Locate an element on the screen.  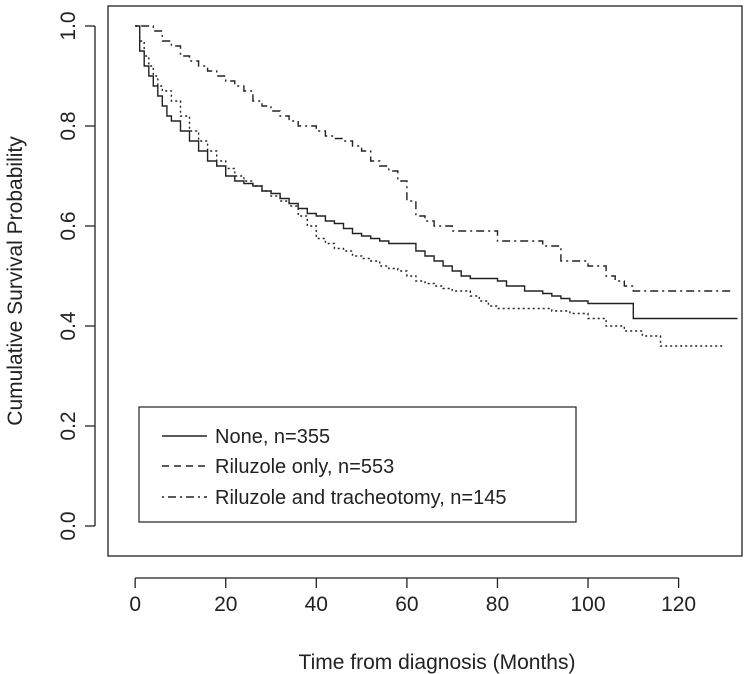
legend-box is located at coordinates (357, 464).